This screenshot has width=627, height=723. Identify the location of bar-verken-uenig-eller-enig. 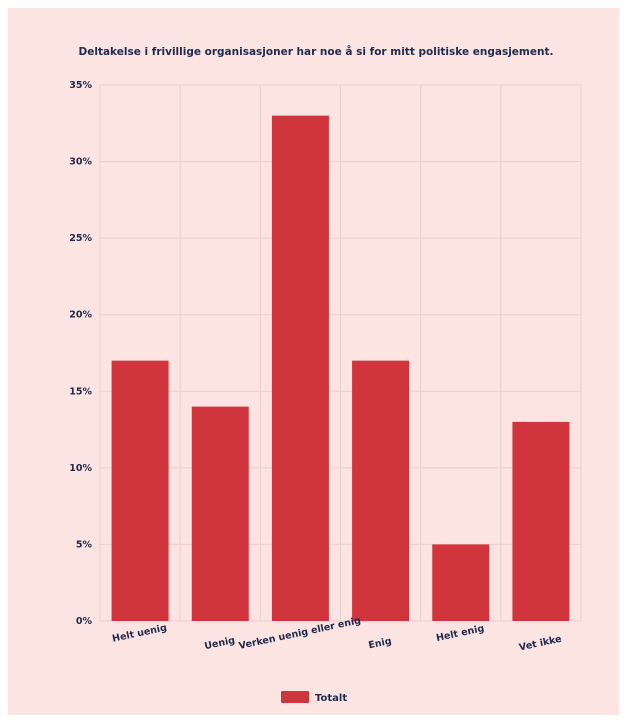
(300, 368).